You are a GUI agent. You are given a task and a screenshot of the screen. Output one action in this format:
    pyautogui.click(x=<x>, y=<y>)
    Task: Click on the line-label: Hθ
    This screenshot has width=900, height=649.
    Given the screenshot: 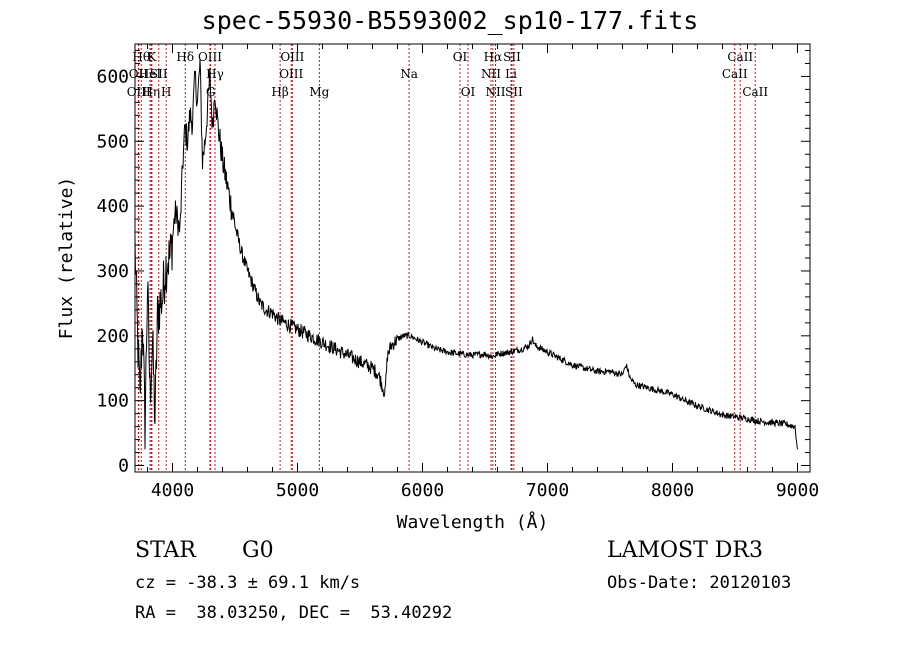 What is the action you would take?
    pyautogui.click(x=141, y=57)
    